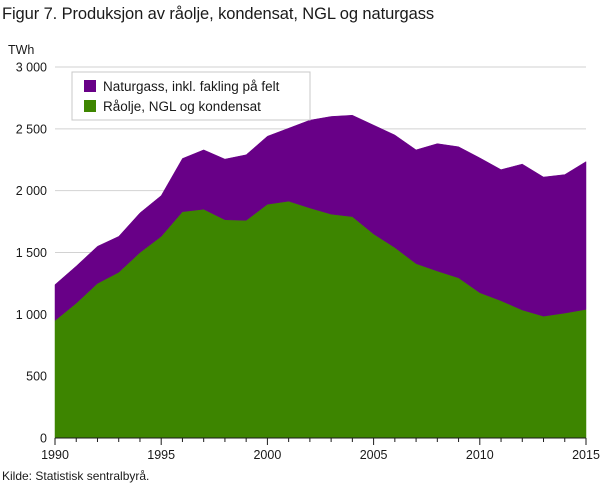  What do you see at coordinates (161, 455) in the screenshot?
I see `x-tick-label-1995: 1995` at bounding box center [161, 455].